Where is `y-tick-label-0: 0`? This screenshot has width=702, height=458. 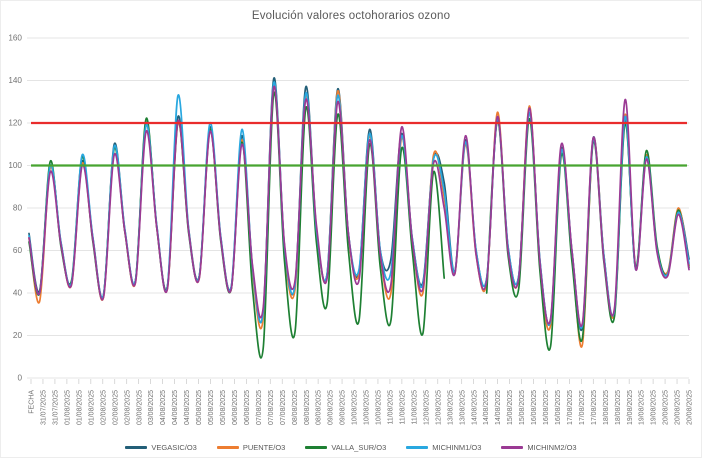
y-tick-label-0: 0 is located at coordinates (19, 378).